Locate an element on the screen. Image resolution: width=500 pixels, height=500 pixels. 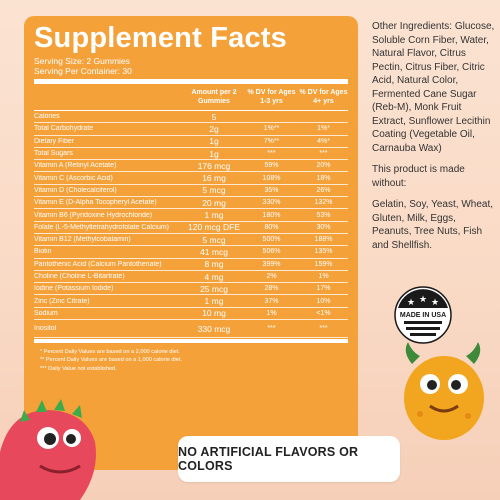
dv-1-3-cell: 35% is located at coordinates (271, 190).